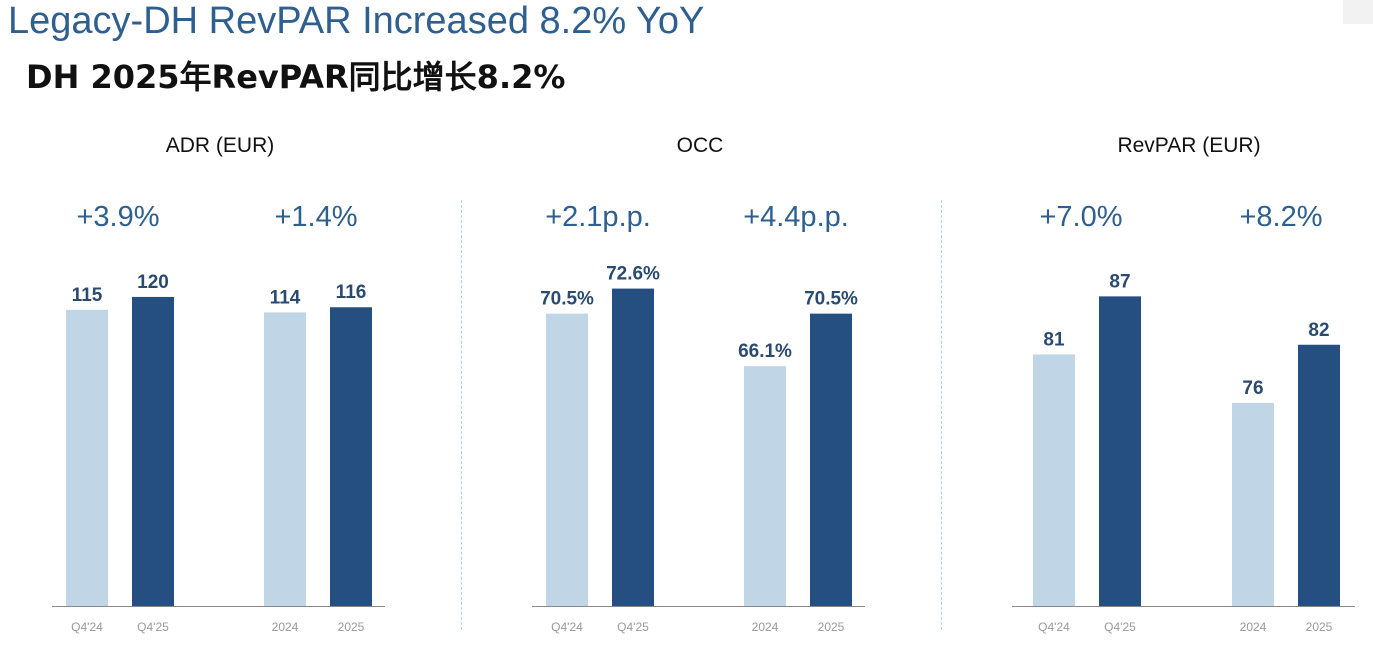 This screenshot has width=1373, height=653. I want to click on bar-value-label: 116, so click(351, 292).